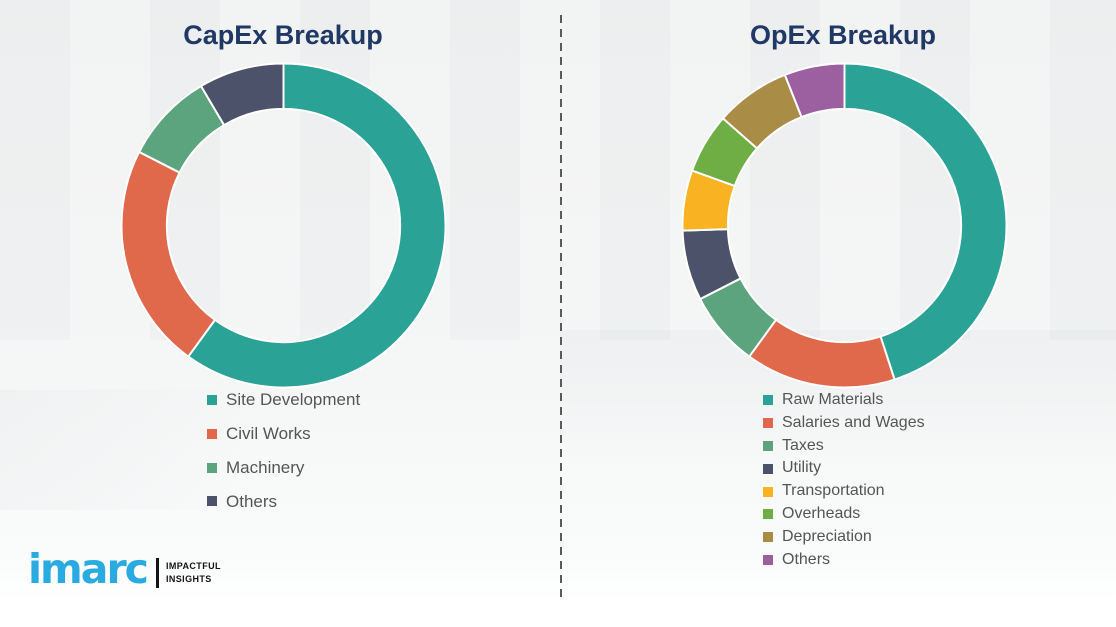 This screenshot has height=627, width=1116. Describe the element at coordinates (283, 35) in the screenshot. I see `capex-chart-title: CapEx Breakup` at that location.